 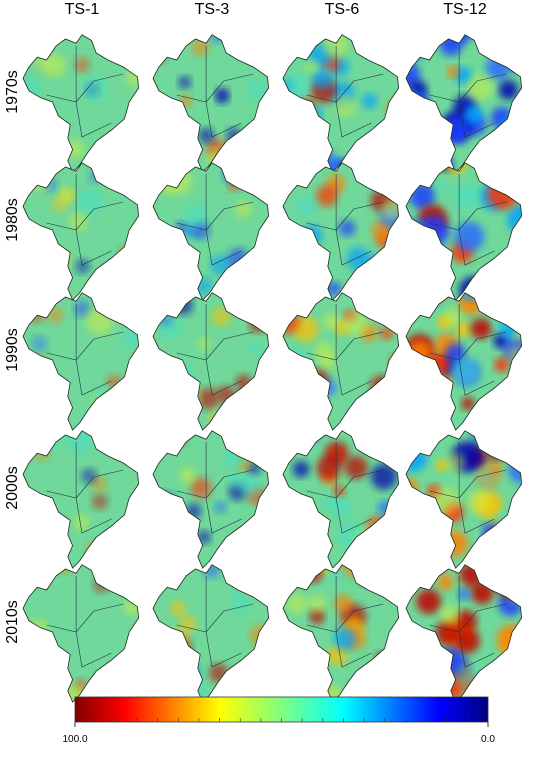 What do you see at coordinates (12, 350) in the screenshot?
I see `row-label: 1990s` at bounding box center [12, 350].